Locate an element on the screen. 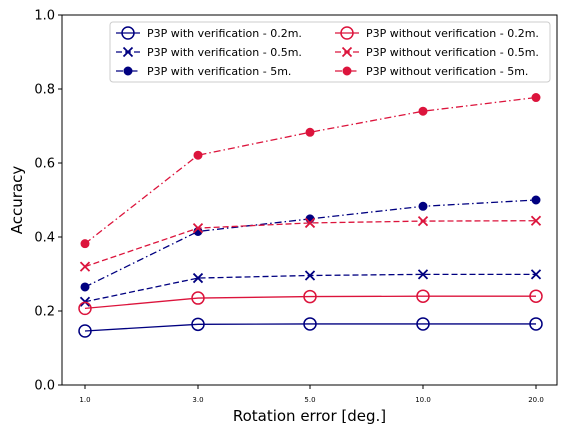  legend-label: P3P with verification - 0.2m. is located at coordinates (224, 33).